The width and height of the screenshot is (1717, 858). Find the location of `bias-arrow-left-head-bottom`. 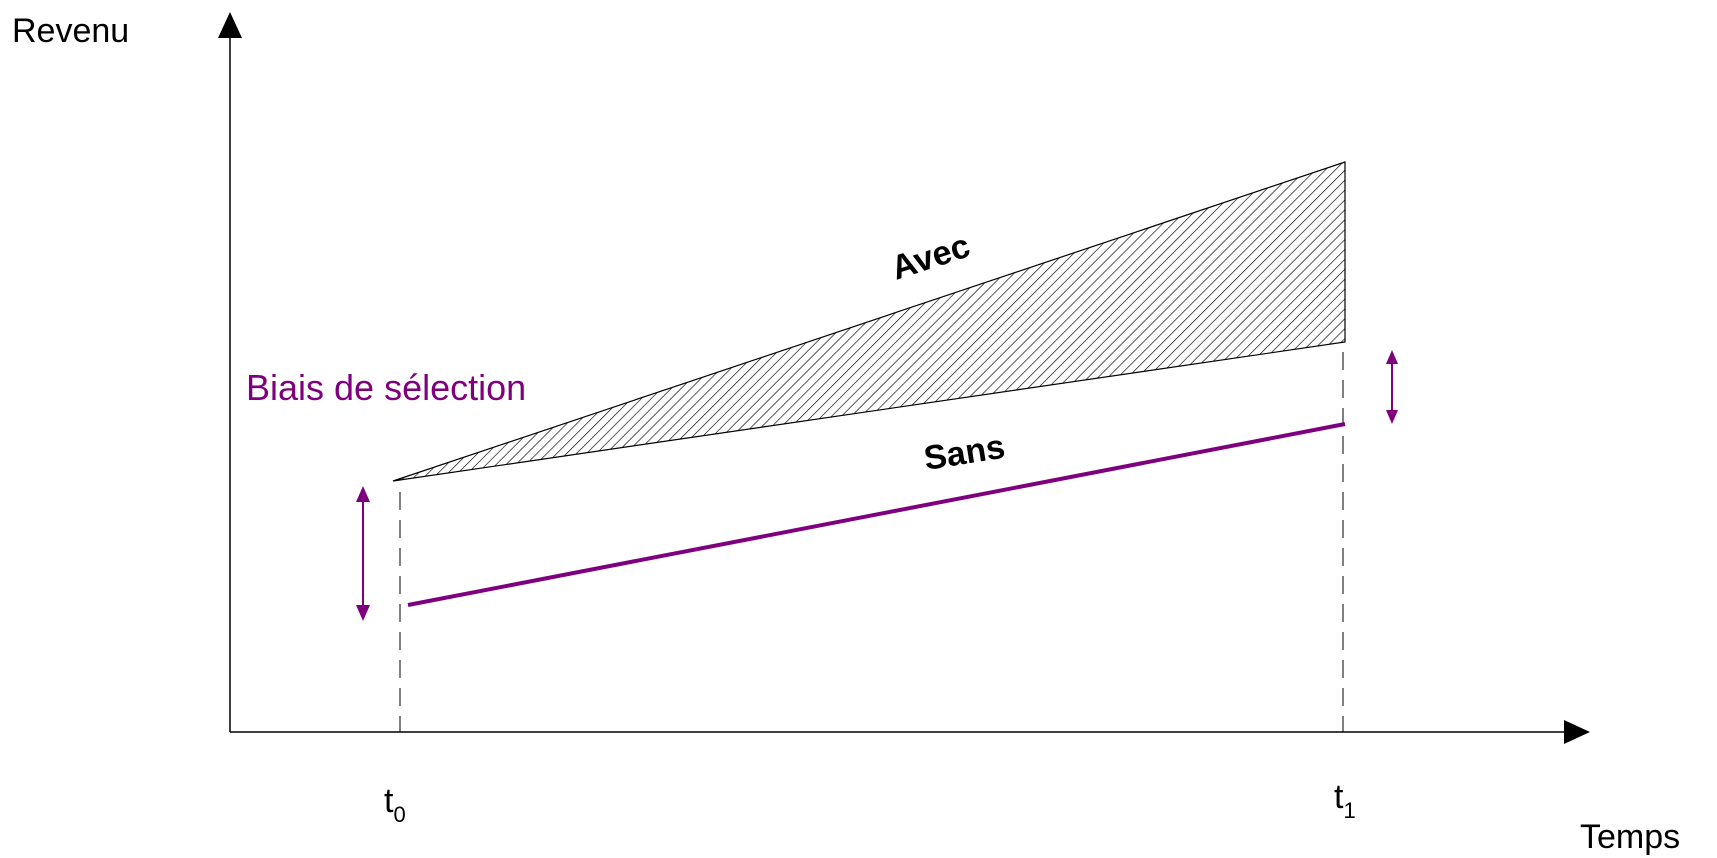

bias-arrow-left-head-bottom is located at coordinates (363, 613).